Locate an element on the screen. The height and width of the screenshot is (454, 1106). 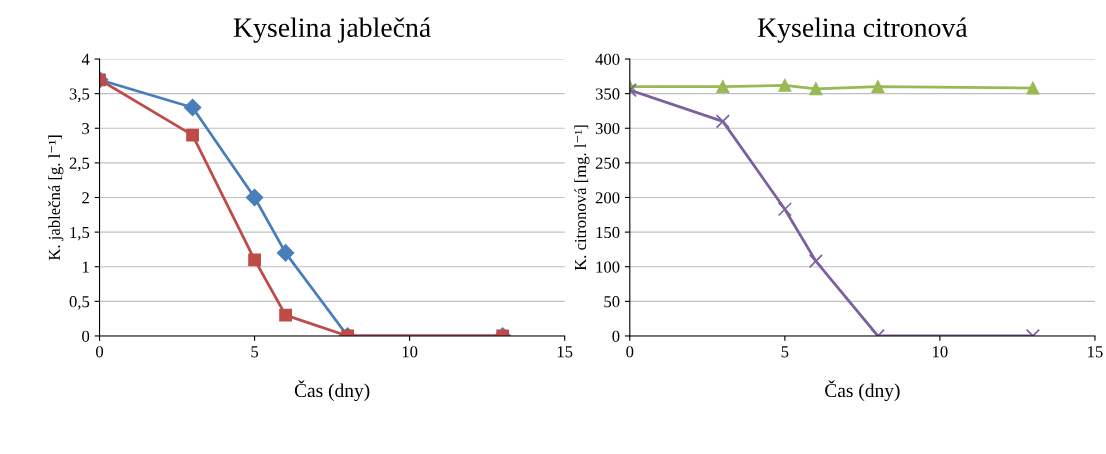
y-axis-title: K. jablečná [g. l⁻¹] is located at coordinates (56, 198).